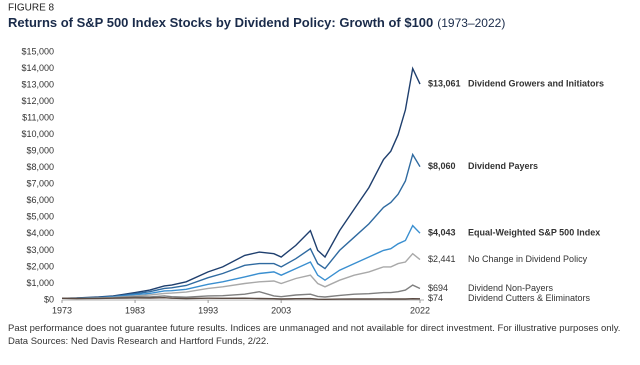 The height and width of the screenshot is (365, 640). Describe the element at coordinates (40, 151) in the screenshot. I see `y-tick-label: $9,000` at that location.